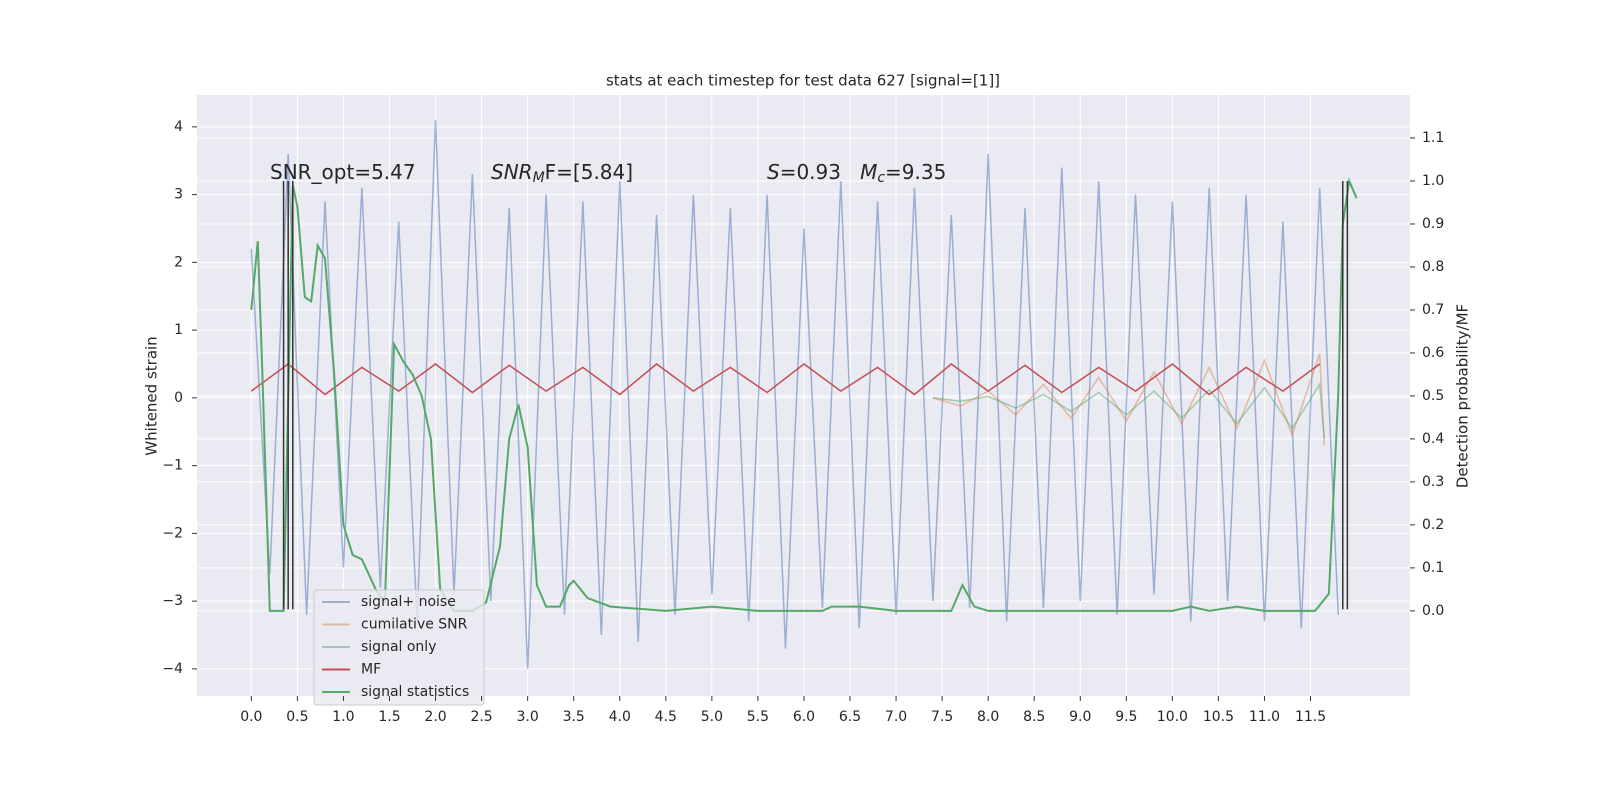  I want to click on y2-tick-label: 0.7, so click(1433, 310).